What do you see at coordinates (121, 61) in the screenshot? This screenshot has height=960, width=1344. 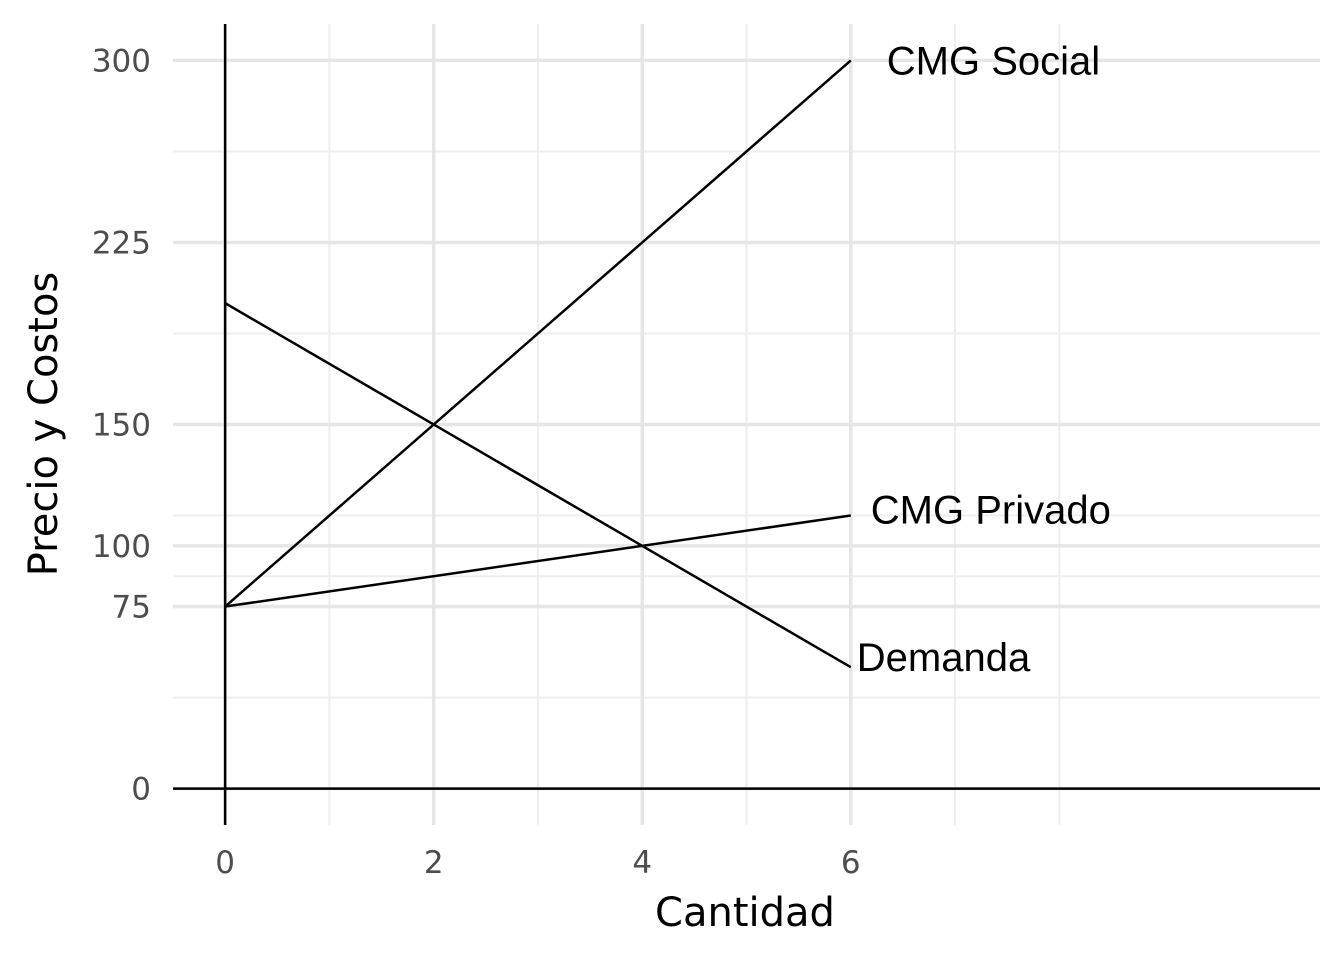 I see `y-tick-label: 300` at bounding box center [121, 61].